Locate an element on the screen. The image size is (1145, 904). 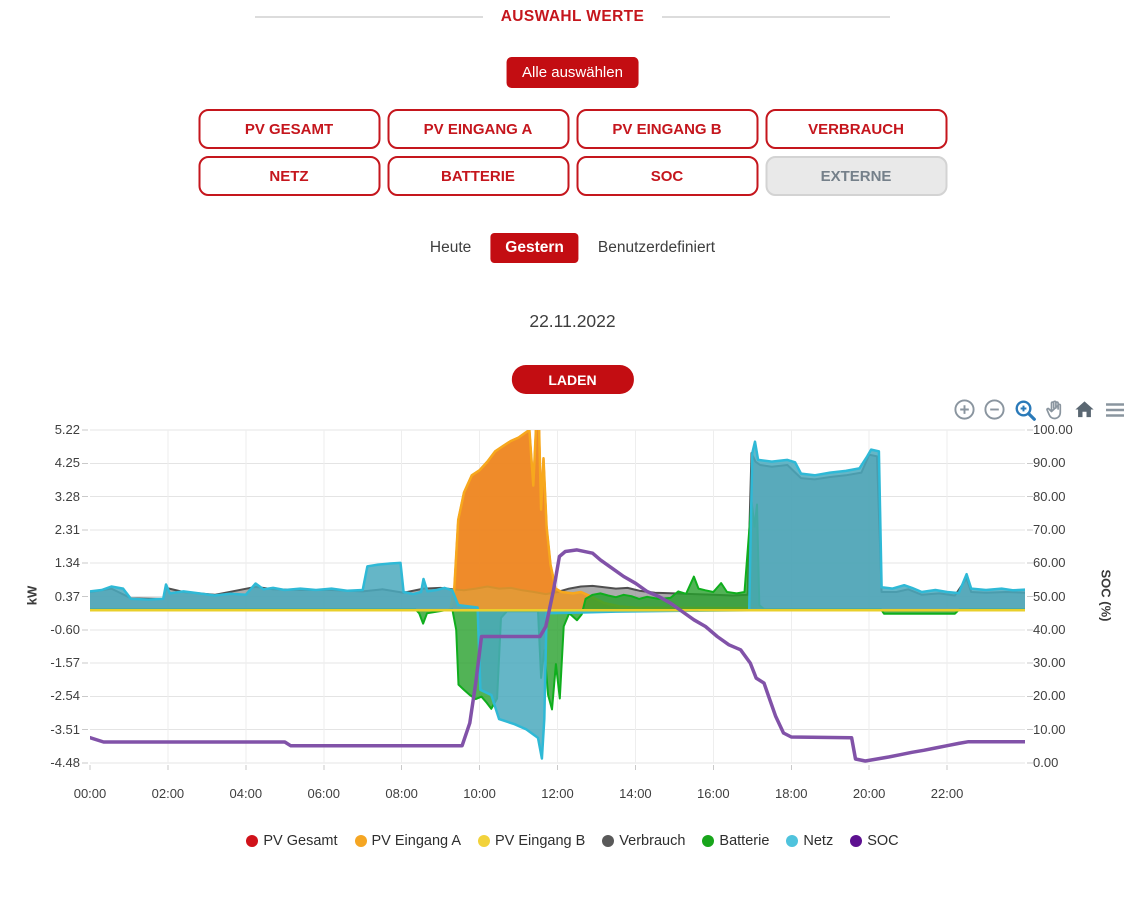
zoom-out-icon is located at coordinates (995, 410).